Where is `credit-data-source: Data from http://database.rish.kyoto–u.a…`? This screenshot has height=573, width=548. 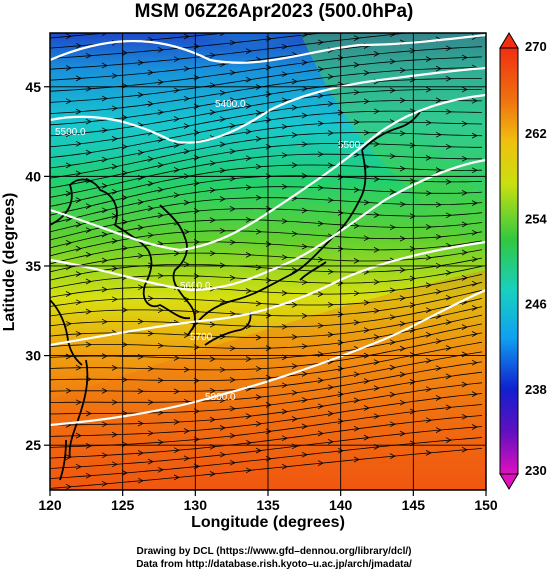 credit-data-source: Data from http://database.rish.kyoto–u.a… is located at coordinates (274, 564).